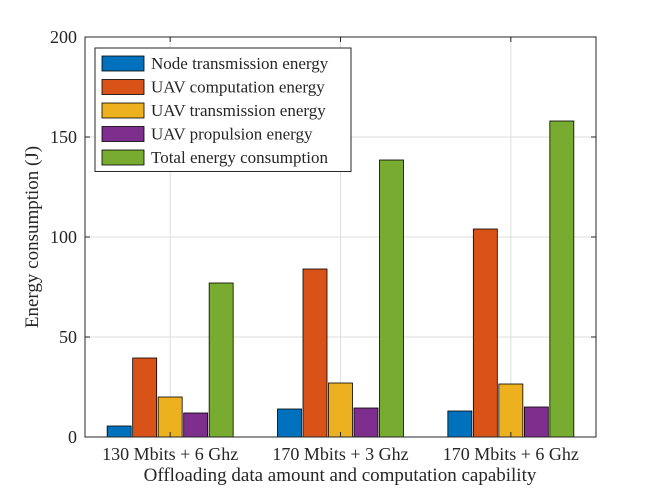  I want to click on y-tick-label: 0, so click(72, 437).